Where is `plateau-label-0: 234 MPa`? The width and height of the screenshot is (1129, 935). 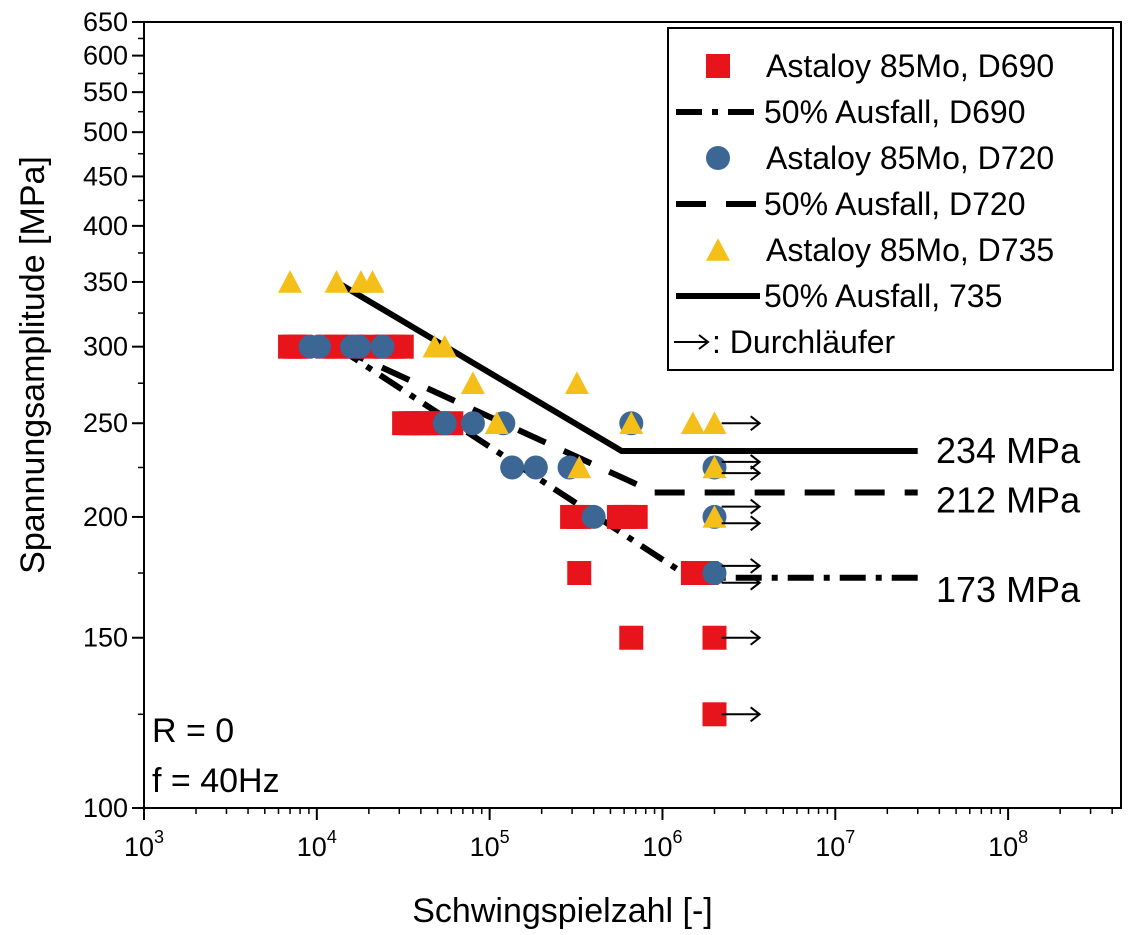 plateau-label-0: 234 MPa is located at coordinates (1008, 450).